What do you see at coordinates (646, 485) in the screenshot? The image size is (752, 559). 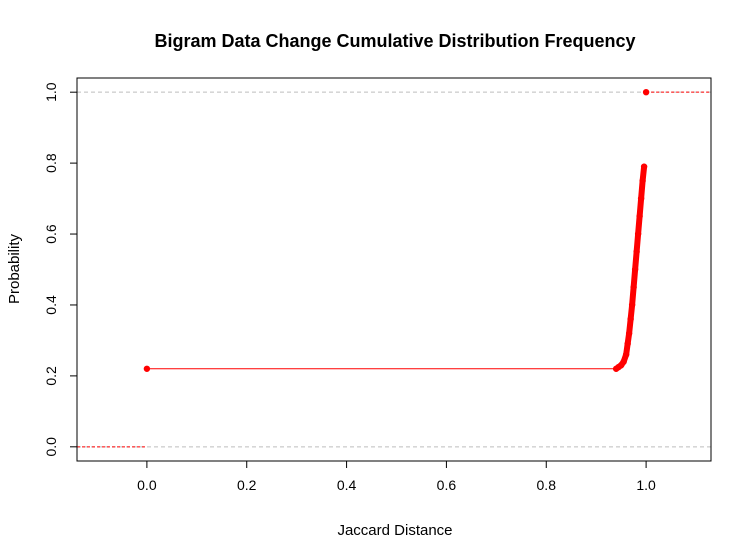 I see `x-tick-label: 1.0` at bounding box center [646, 485].